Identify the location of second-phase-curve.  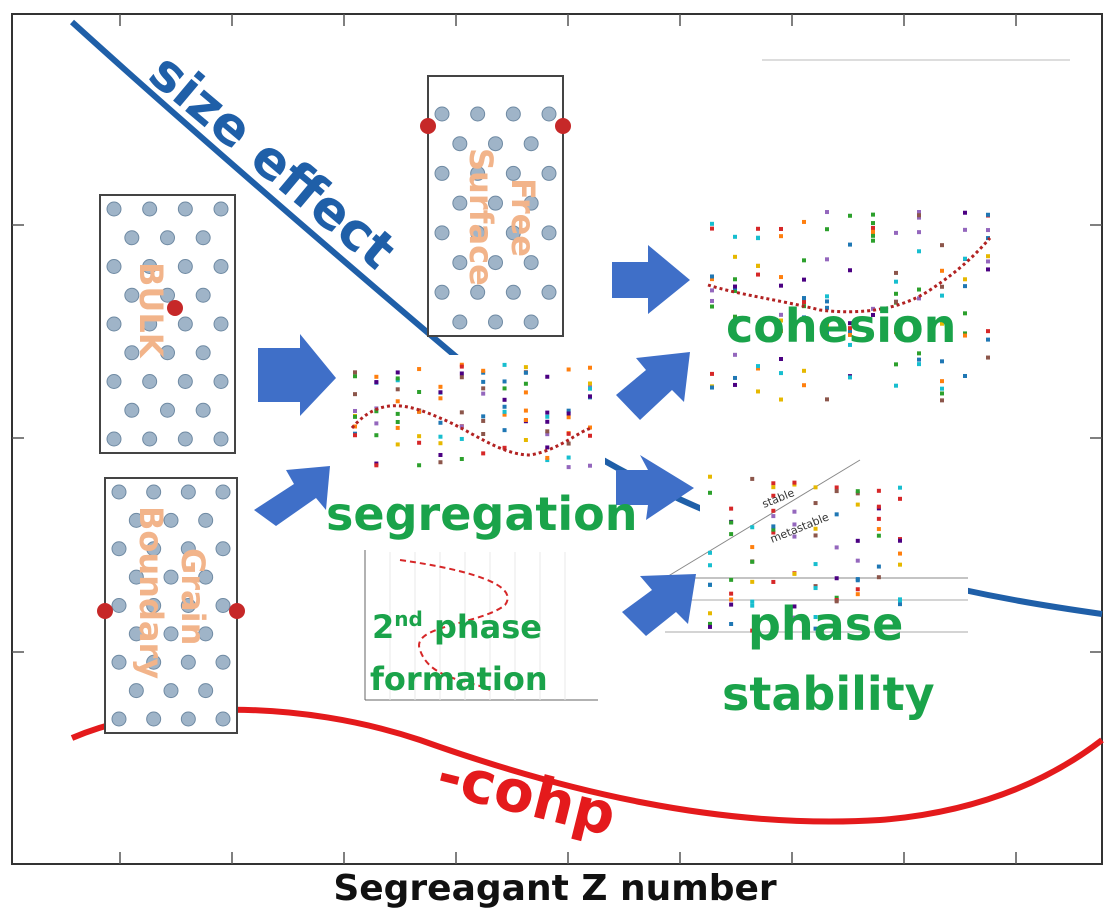
(454, 625).